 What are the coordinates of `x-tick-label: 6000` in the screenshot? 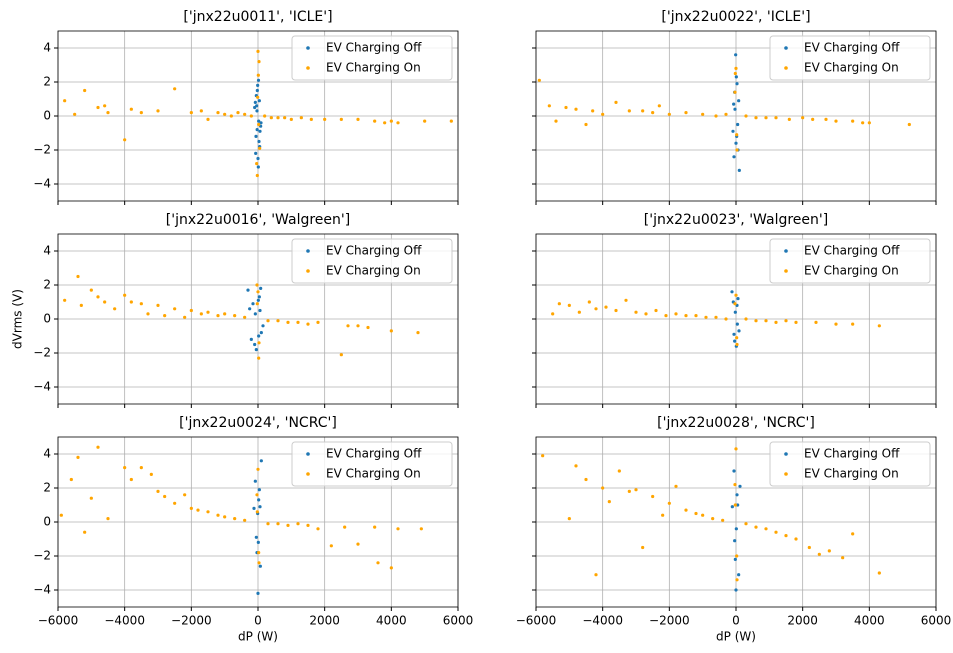 It's located at (458, 621).